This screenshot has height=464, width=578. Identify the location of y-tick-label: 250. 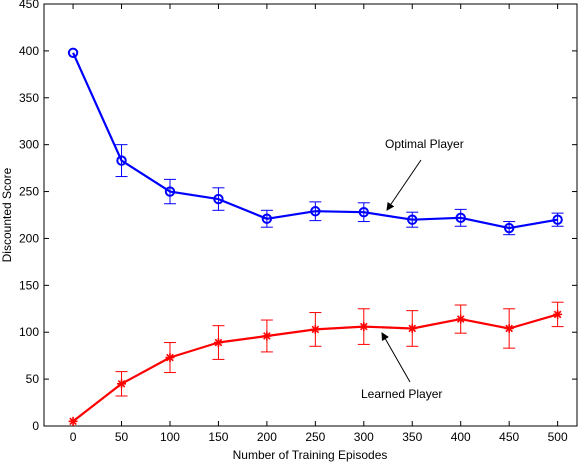
(29, 192).